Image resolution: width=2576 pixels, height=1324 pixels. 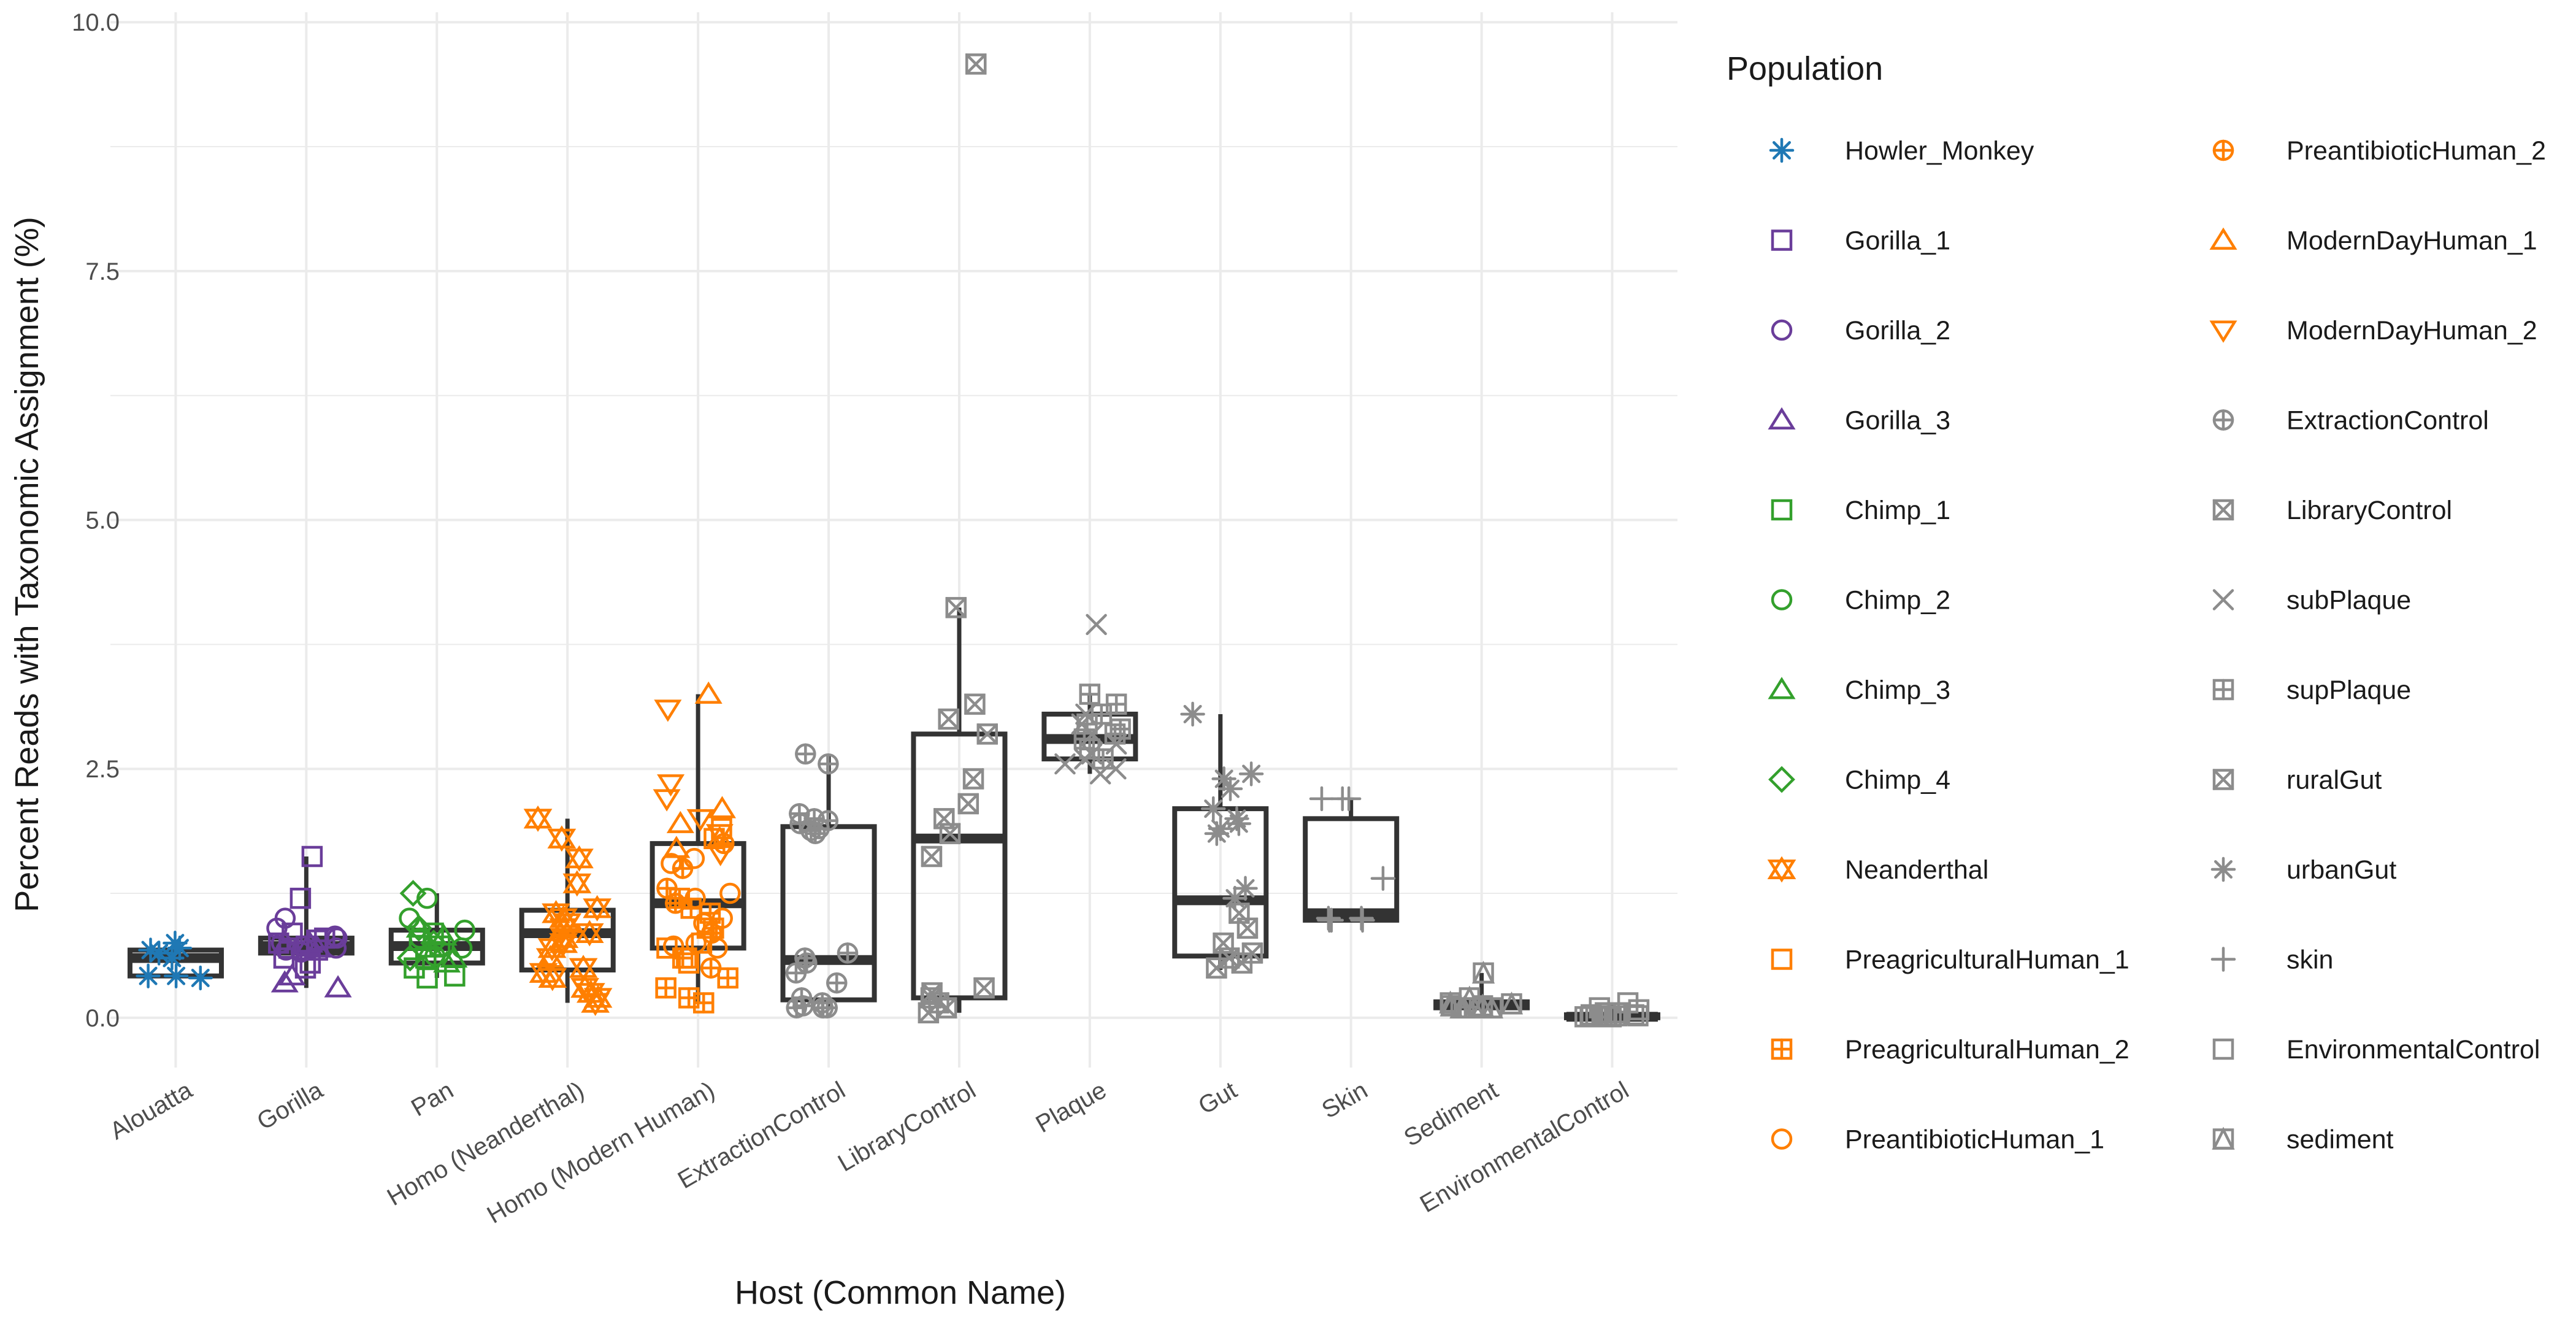 What do you see at coordinates (2311, 690) in the screenshot?
I see `legend-item: supPlaque` at bounding box center [2311, 690].